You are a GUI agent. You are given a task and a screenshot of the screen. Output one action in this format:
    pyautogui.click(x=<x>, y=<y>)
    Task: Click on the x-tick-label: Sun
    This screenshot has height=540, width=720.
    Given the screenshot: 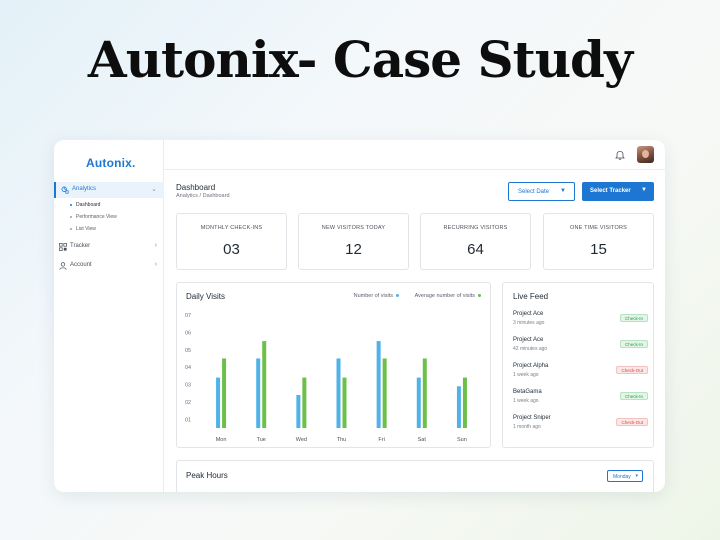 What is the action you would take?
    pyautogui.click(x=462, y=440)
    